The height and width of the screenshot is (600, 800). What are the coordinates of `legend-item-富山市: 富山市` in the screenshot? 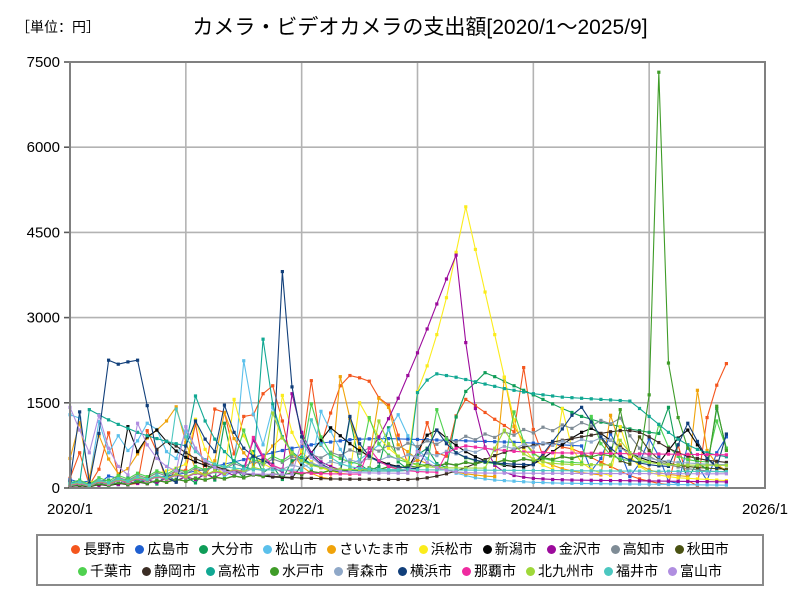 It's located at (695, 571).